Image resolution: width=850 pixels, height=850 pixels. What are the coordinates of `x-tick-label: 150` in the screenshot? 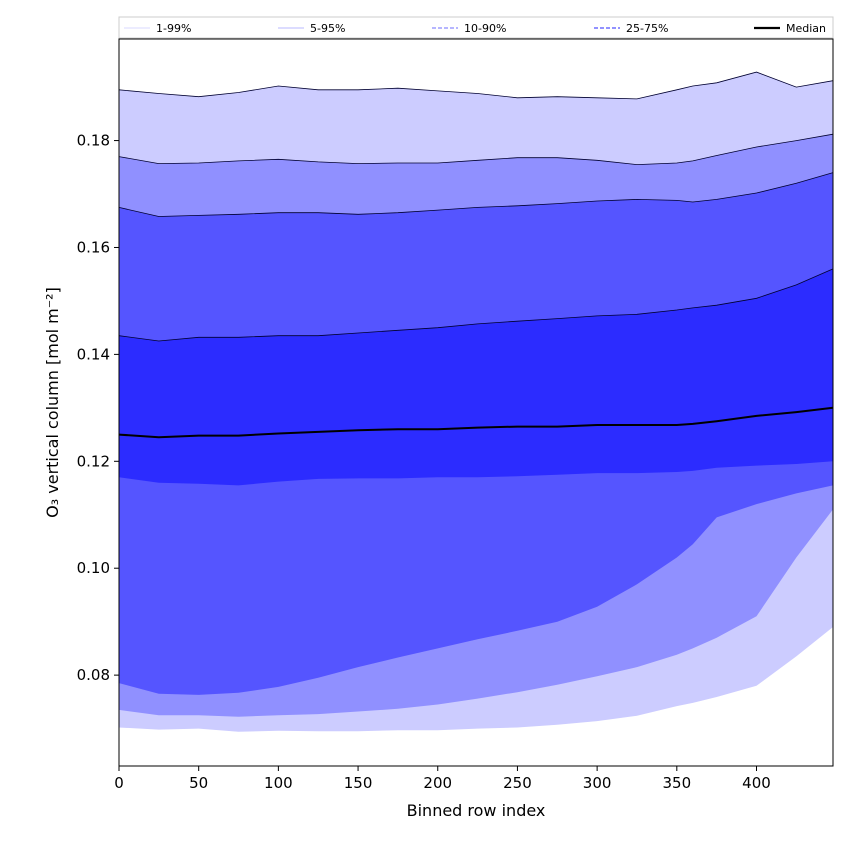 It's located at (358, 783).